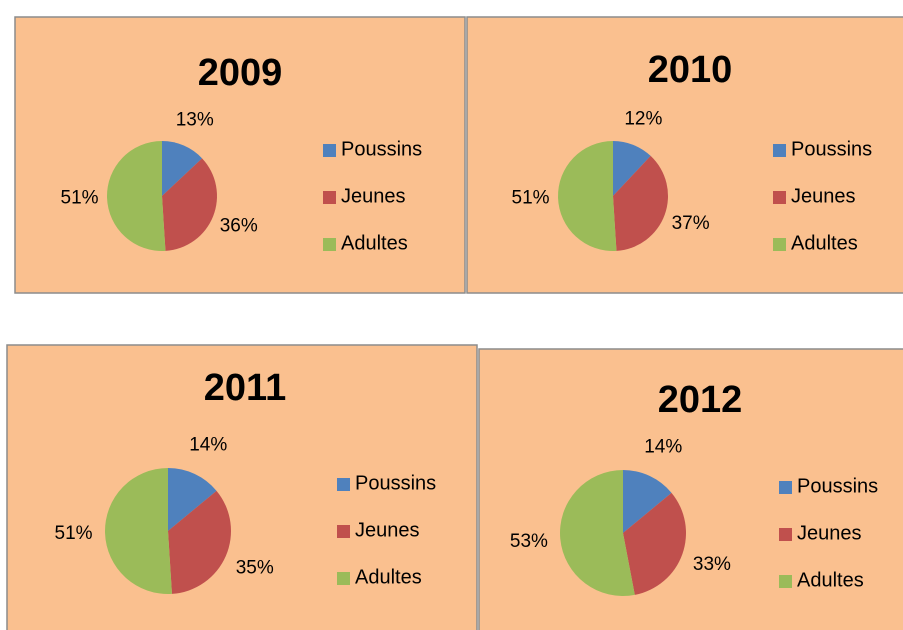  What do you see at coordinates (529, 541) in the screenshot?
I see `data-label: 53%` at bounding box center [529, 541].